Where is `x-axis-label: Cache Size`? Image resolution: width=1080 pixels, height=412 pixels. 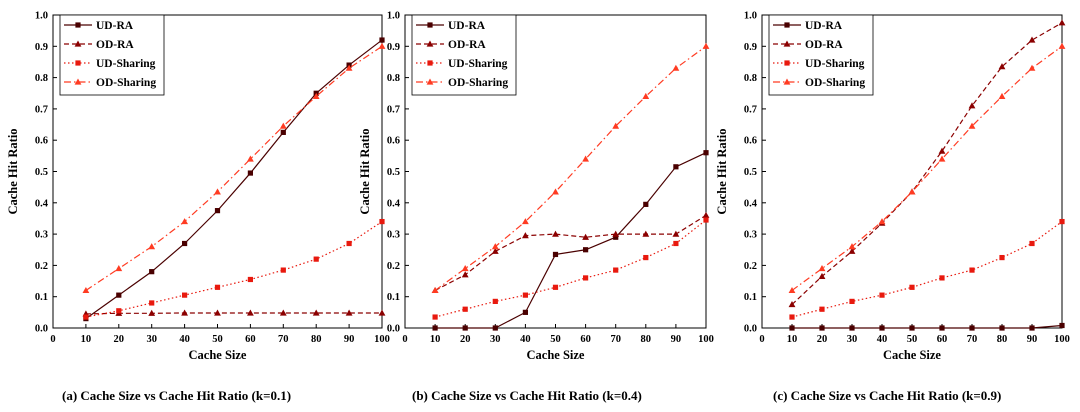 x-axis-label: Cache Size is located at coordinates (218, 355).